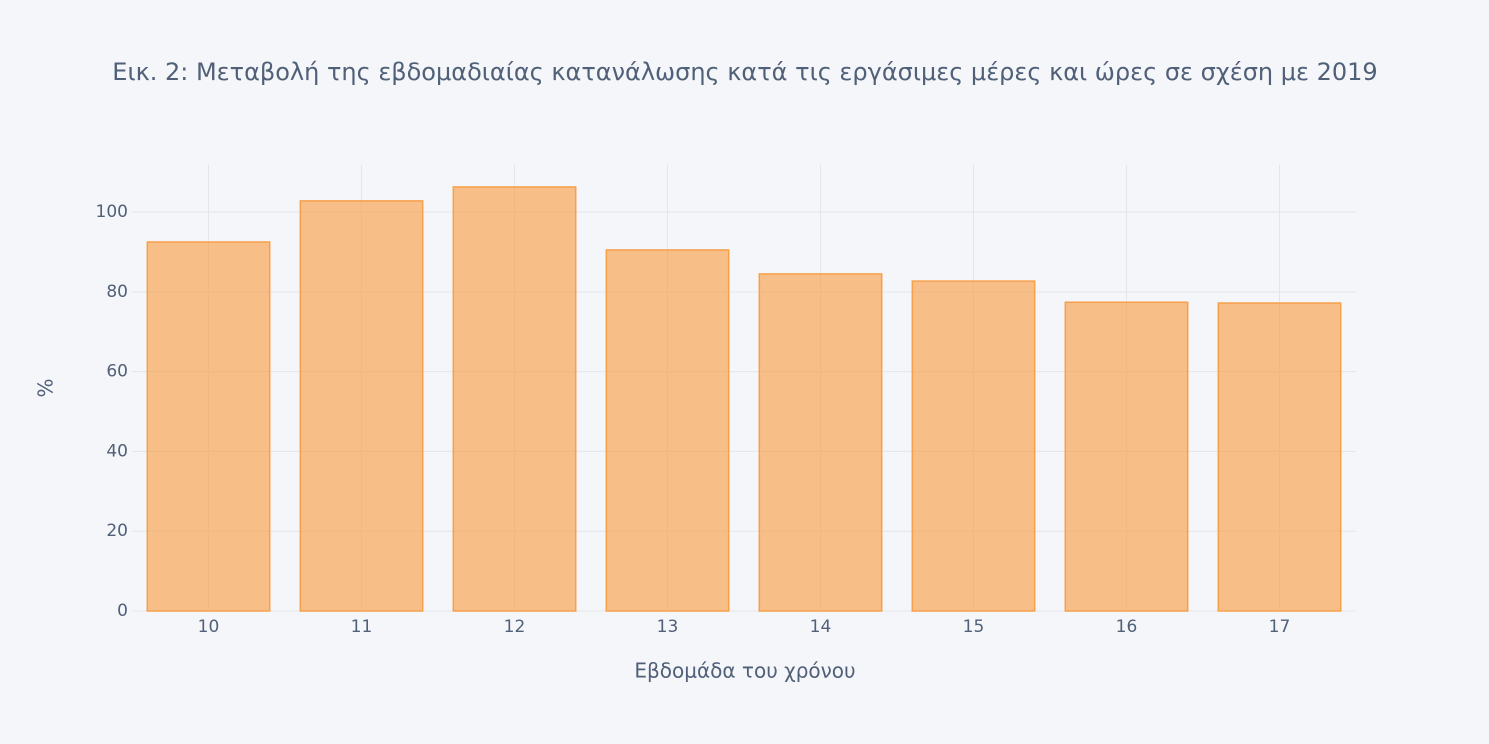 The width and height of the screenshot is (1489, 744). What do you see at coordinates (744, 671) in the screenshot?
I see `x-axis-title: Εβδομάδα του χρόνου` at bounding box center [744, 671].